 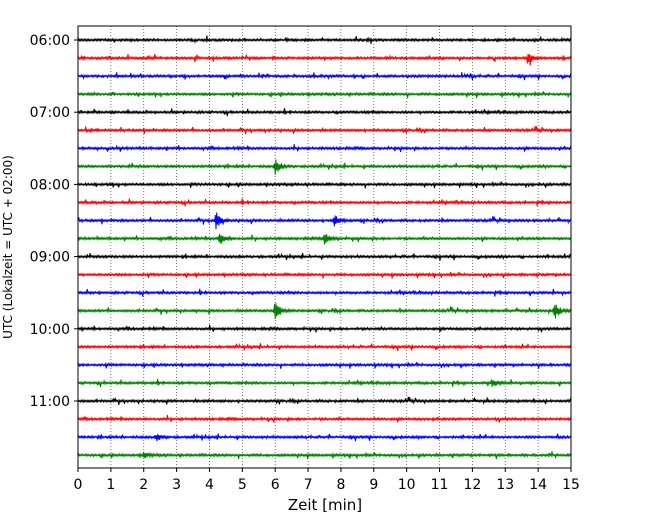 What do you see at coordinates (176, 485) in the screenshot?
I see `x-tick-label: 3` at bounding box center [176, 485].